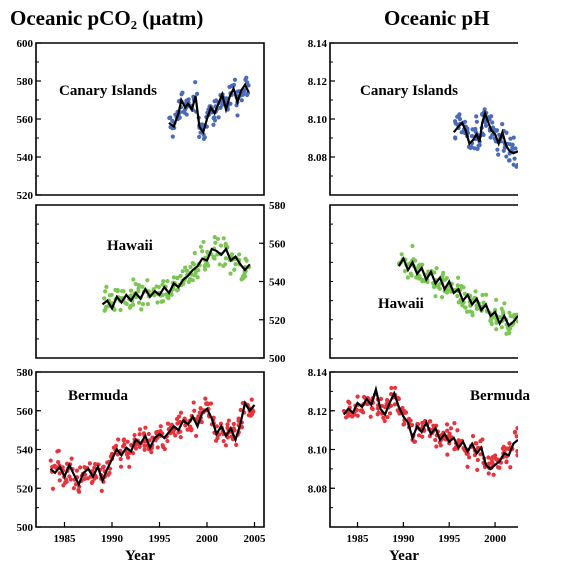 The height and width of the screenshot is (578, 588). What do you see at coordinates (495, 539) in the screenshot?
I see `x-tick-label: 2000` at bounding box center [495, 539].